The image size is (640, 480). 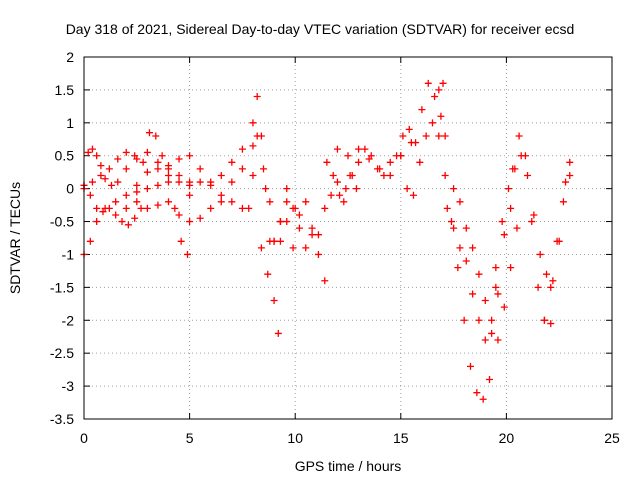 What do you see at coordinates (15, 238) in the screenshot?
I see `y-axis-label: SDTVAR / TECUs` at bounding box center [15, 238].